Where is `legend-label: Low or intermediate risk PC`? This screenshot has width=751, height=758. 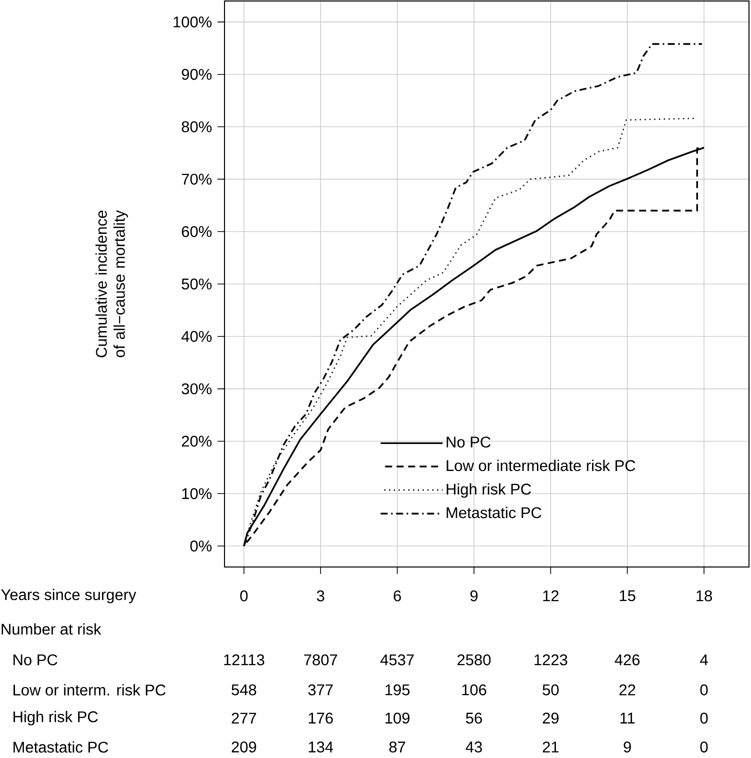
legend-label: Low or intermediate risk PC is located at coordinates (541, 466).